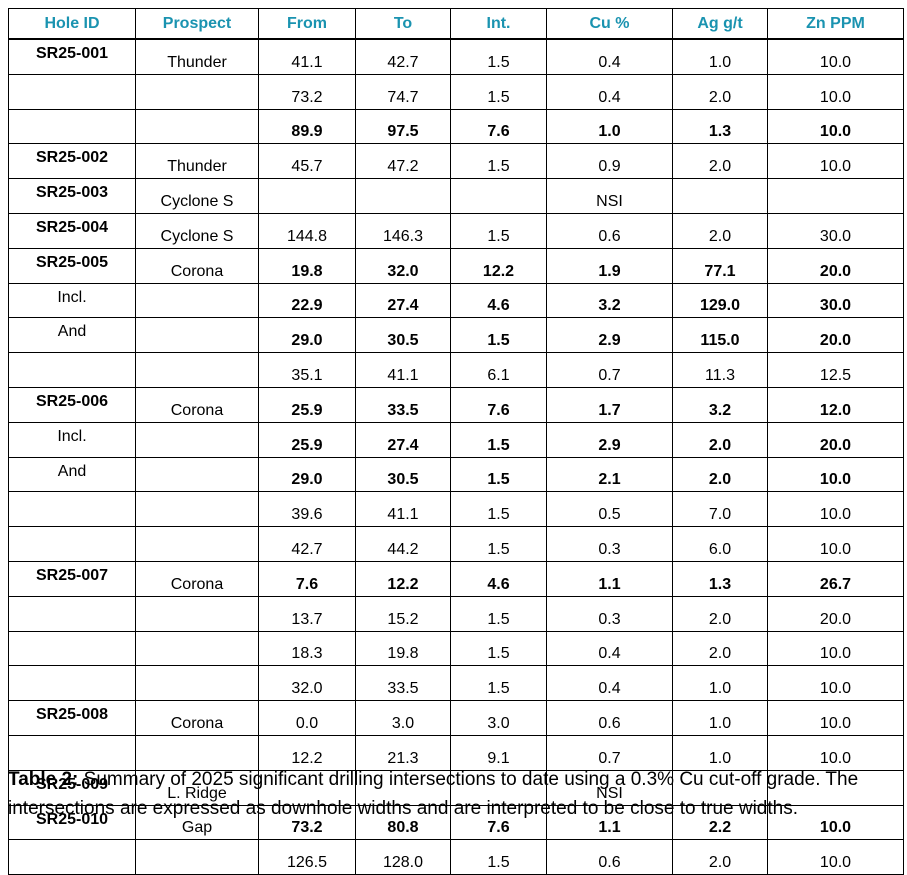 This screenshot has width=907, height=875. Describe the element at coordinates (197, 578) in the screenshot. I see `prospect-cell: Corona` at that location.